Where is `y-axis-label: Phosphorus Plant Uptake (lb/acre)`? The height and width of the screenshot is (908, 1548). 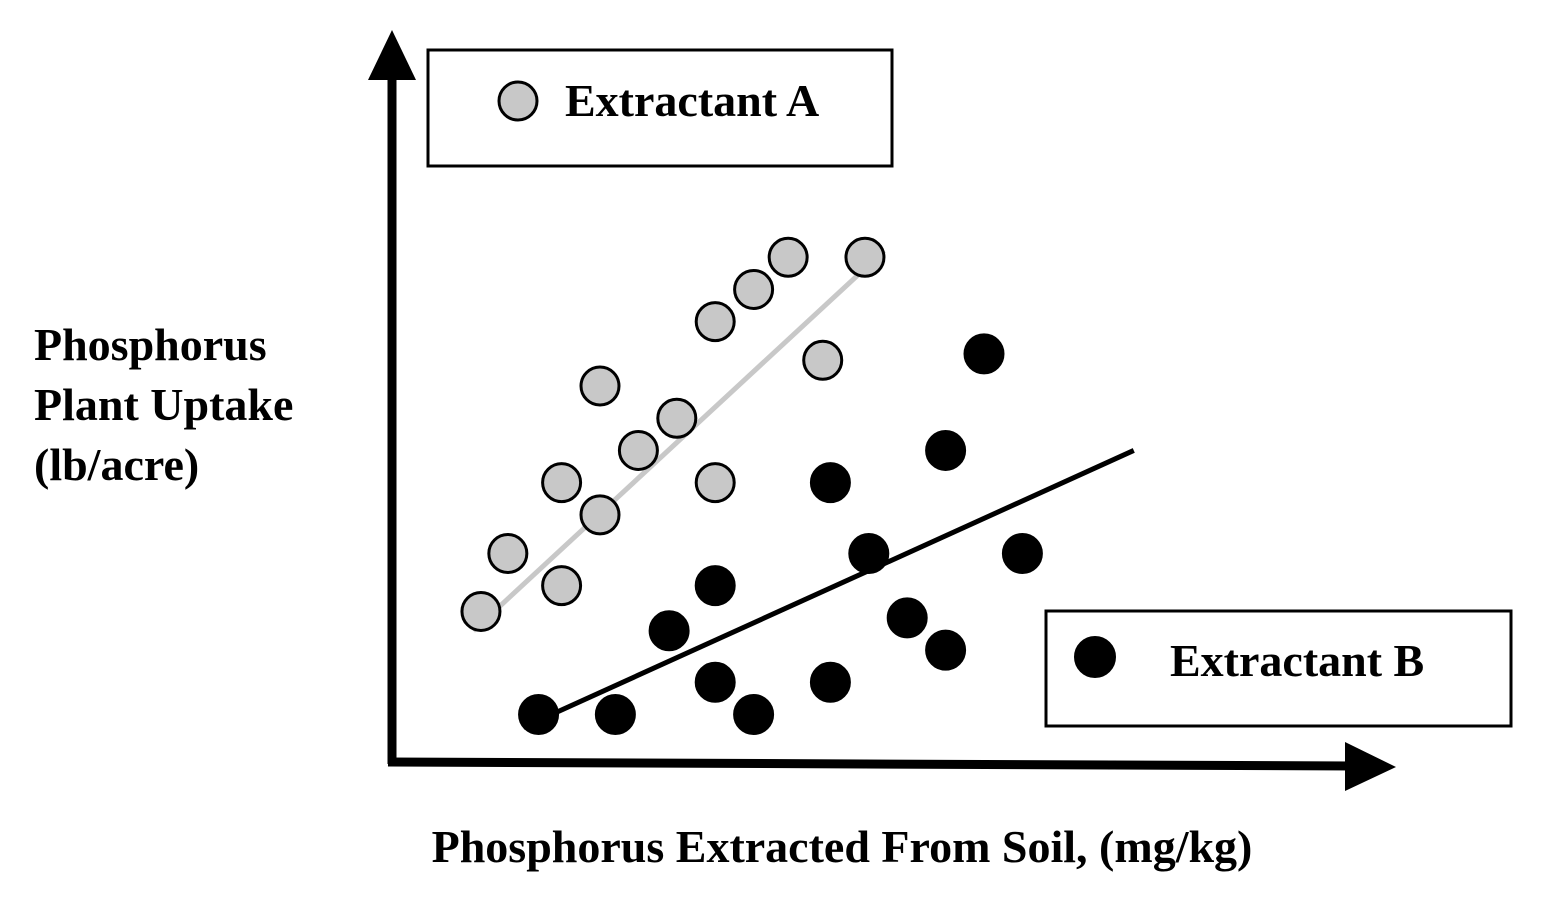
y-axis-label: Phosphorus Plant Uptake (lb/acre) is located at coordinates (169, 404).